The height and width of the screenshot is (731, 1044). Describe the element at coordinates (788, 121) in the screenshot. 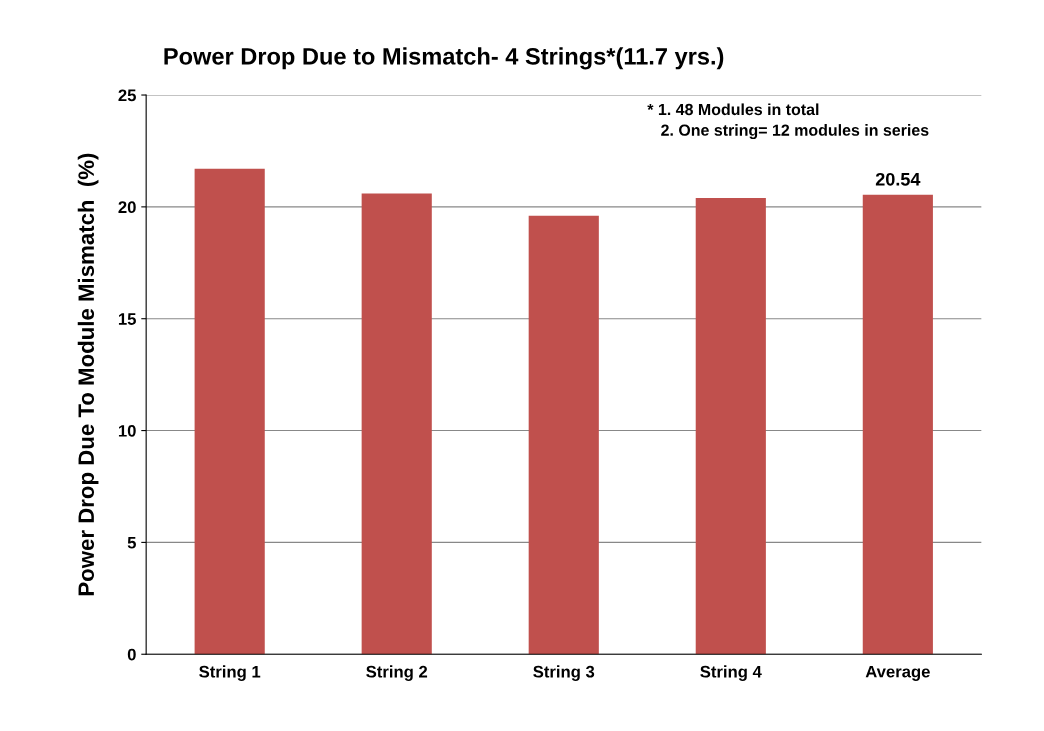

I see `annotation: * 1. 48 Modules in total 2. One string= 12 modules in series` at that location.